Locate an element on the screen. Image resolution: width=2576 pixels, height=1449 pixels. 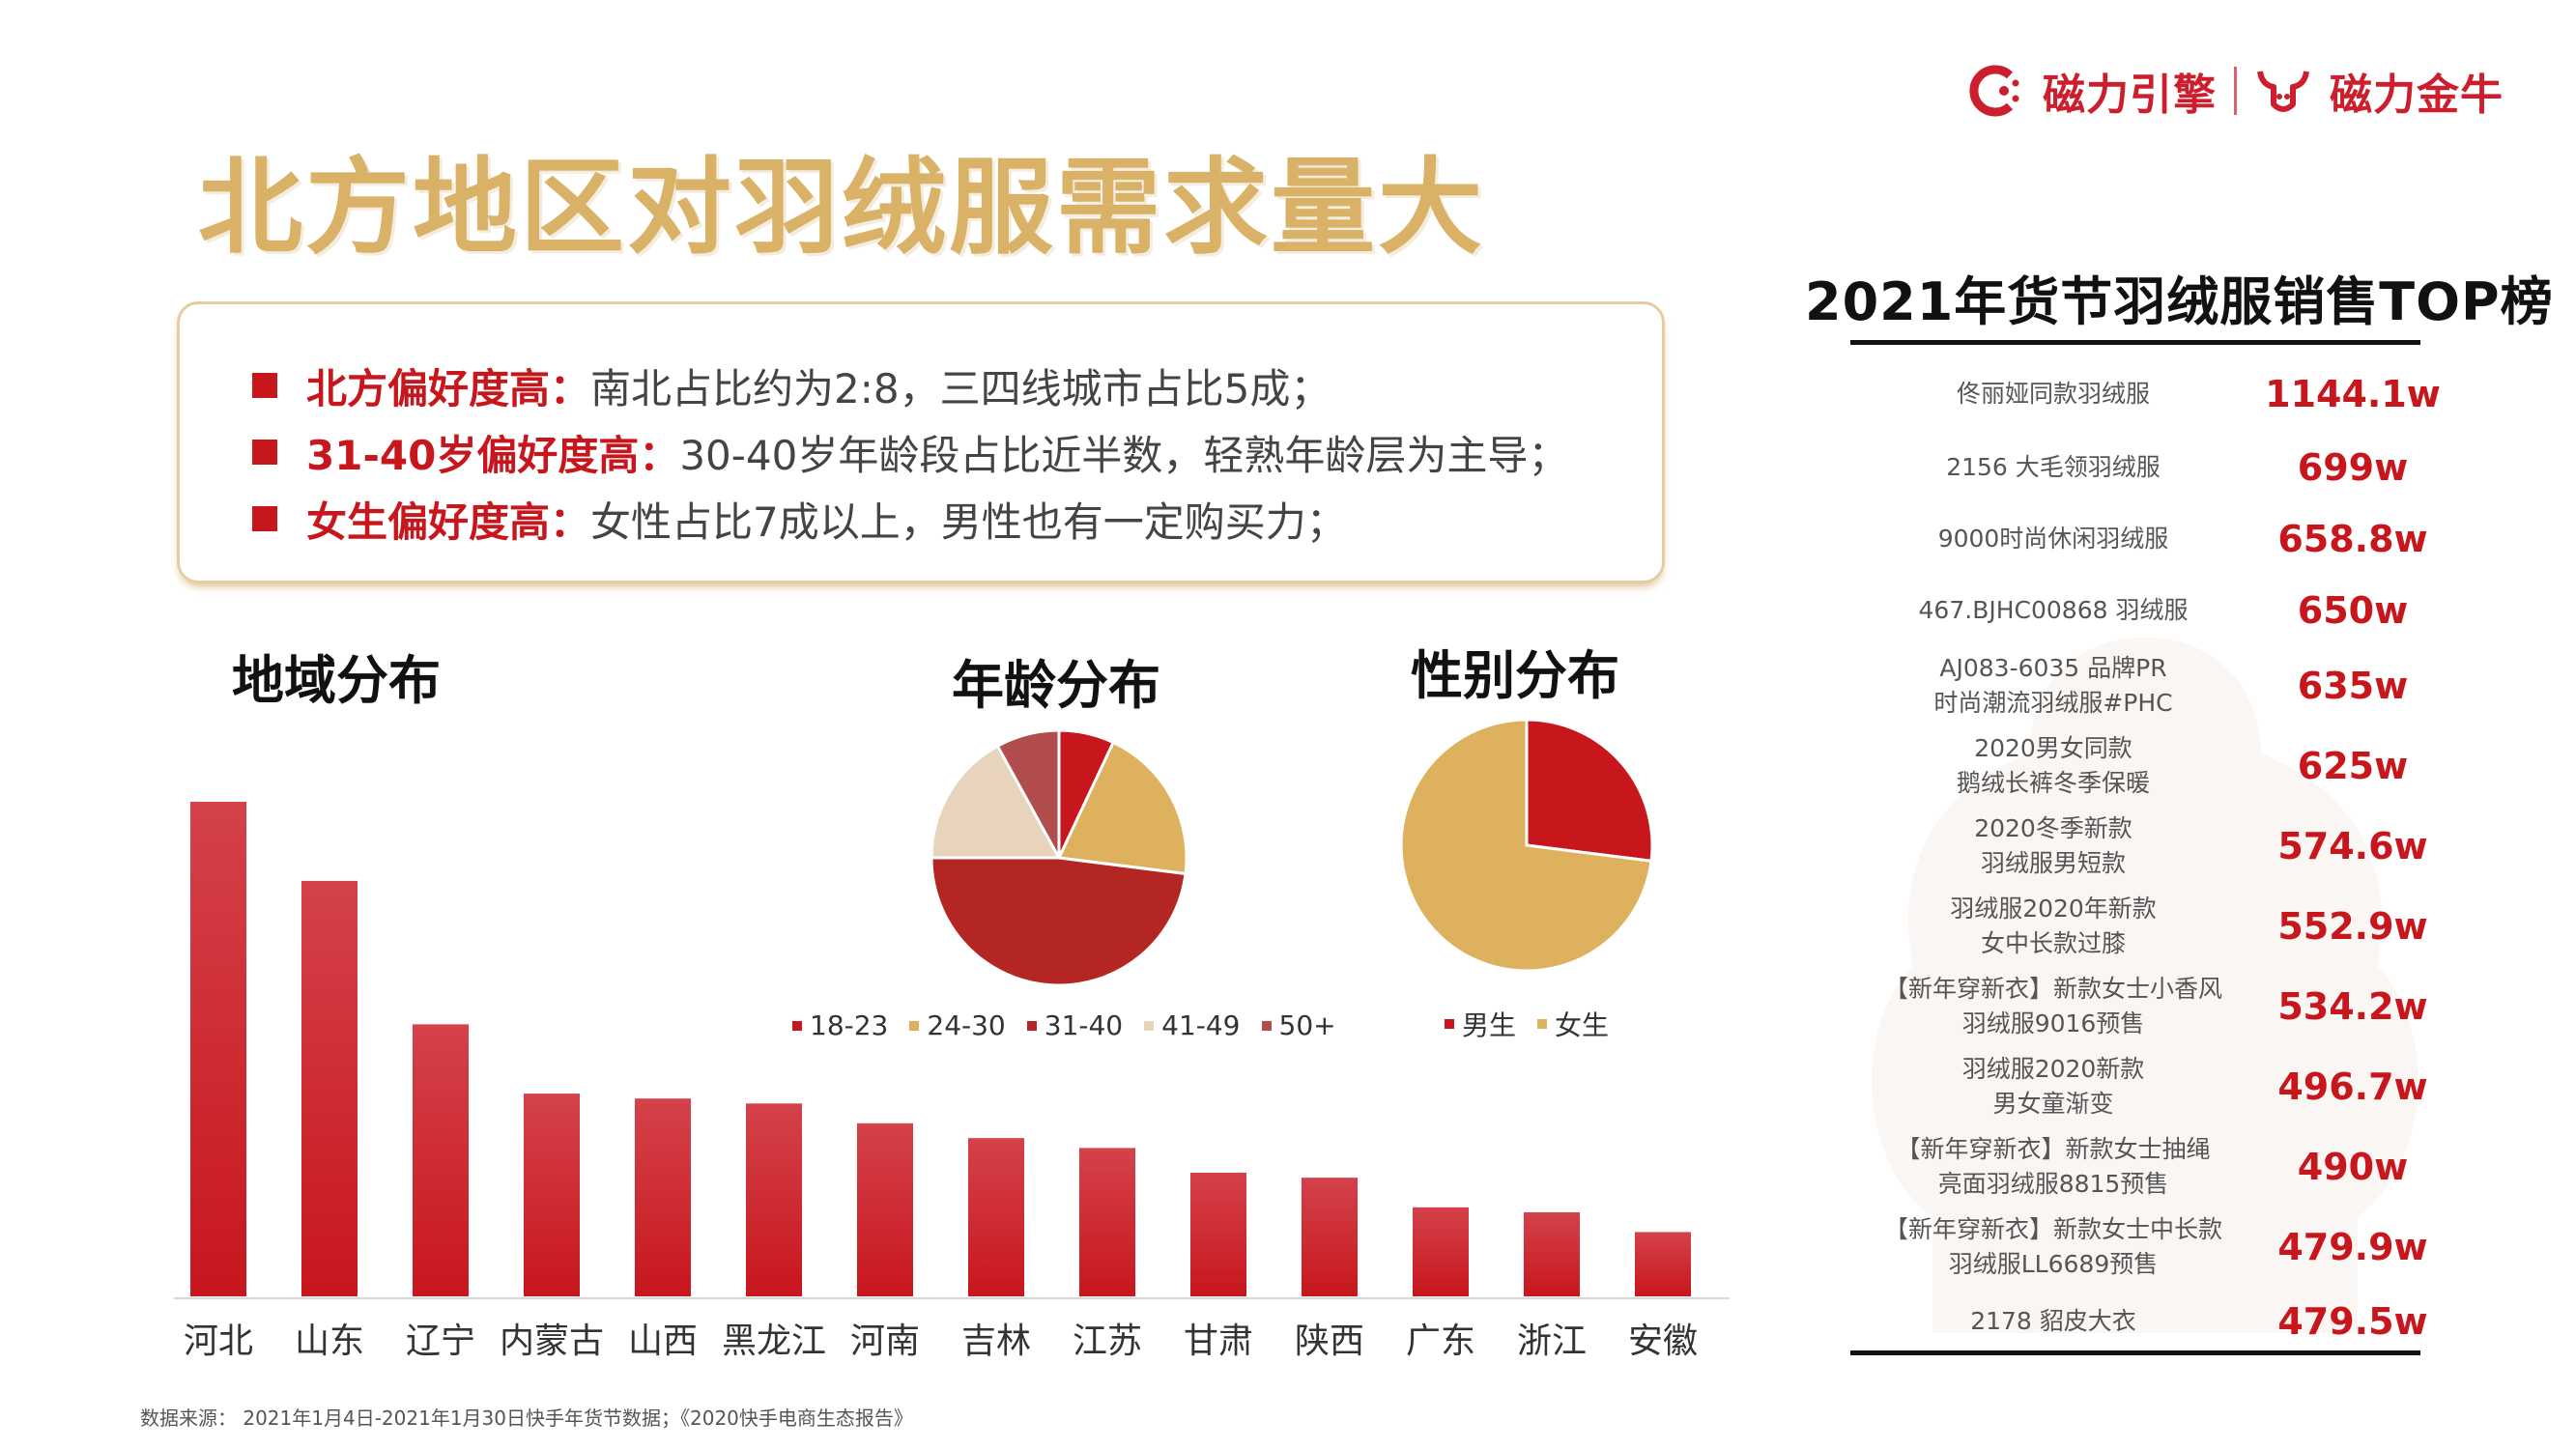
bar-吉林 is located at coordinates (996, 1217).